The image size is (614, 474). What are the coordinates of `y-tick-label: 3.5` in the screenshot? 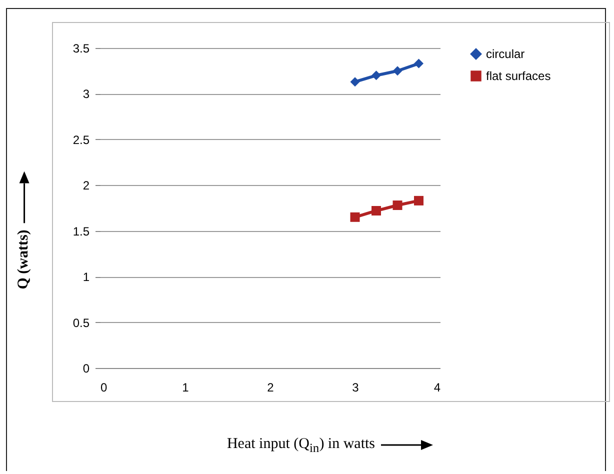 It's located at (81, 49).